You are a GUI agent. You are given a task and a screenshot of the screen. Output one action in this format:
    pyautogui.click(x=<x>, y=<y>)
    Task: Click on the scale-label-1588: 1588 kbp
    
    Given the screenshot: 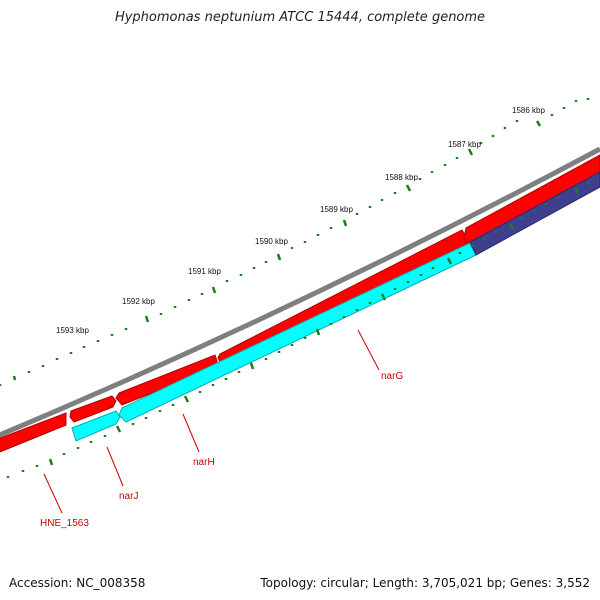 What is the action you would take?
    pyautogui.click(x=401, y=177)
    